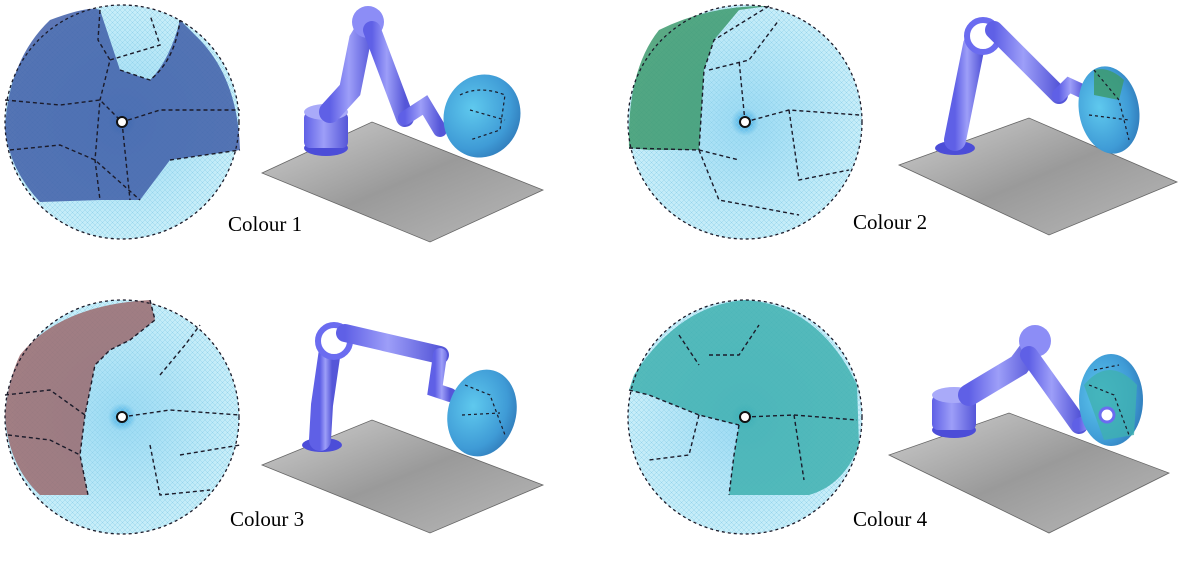 This screenshot has width=1179, height=570. I want to click on panel-label: Colour 4, so click(890, 519).